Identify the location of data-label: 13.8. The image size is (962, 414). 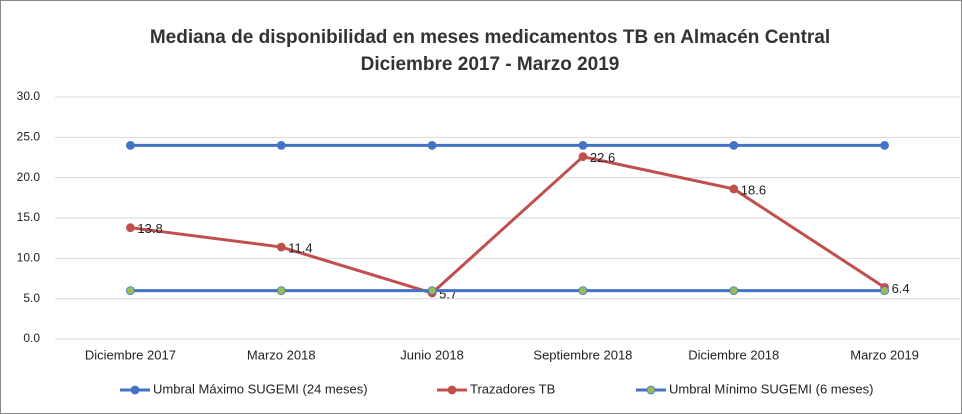
(149, 228).